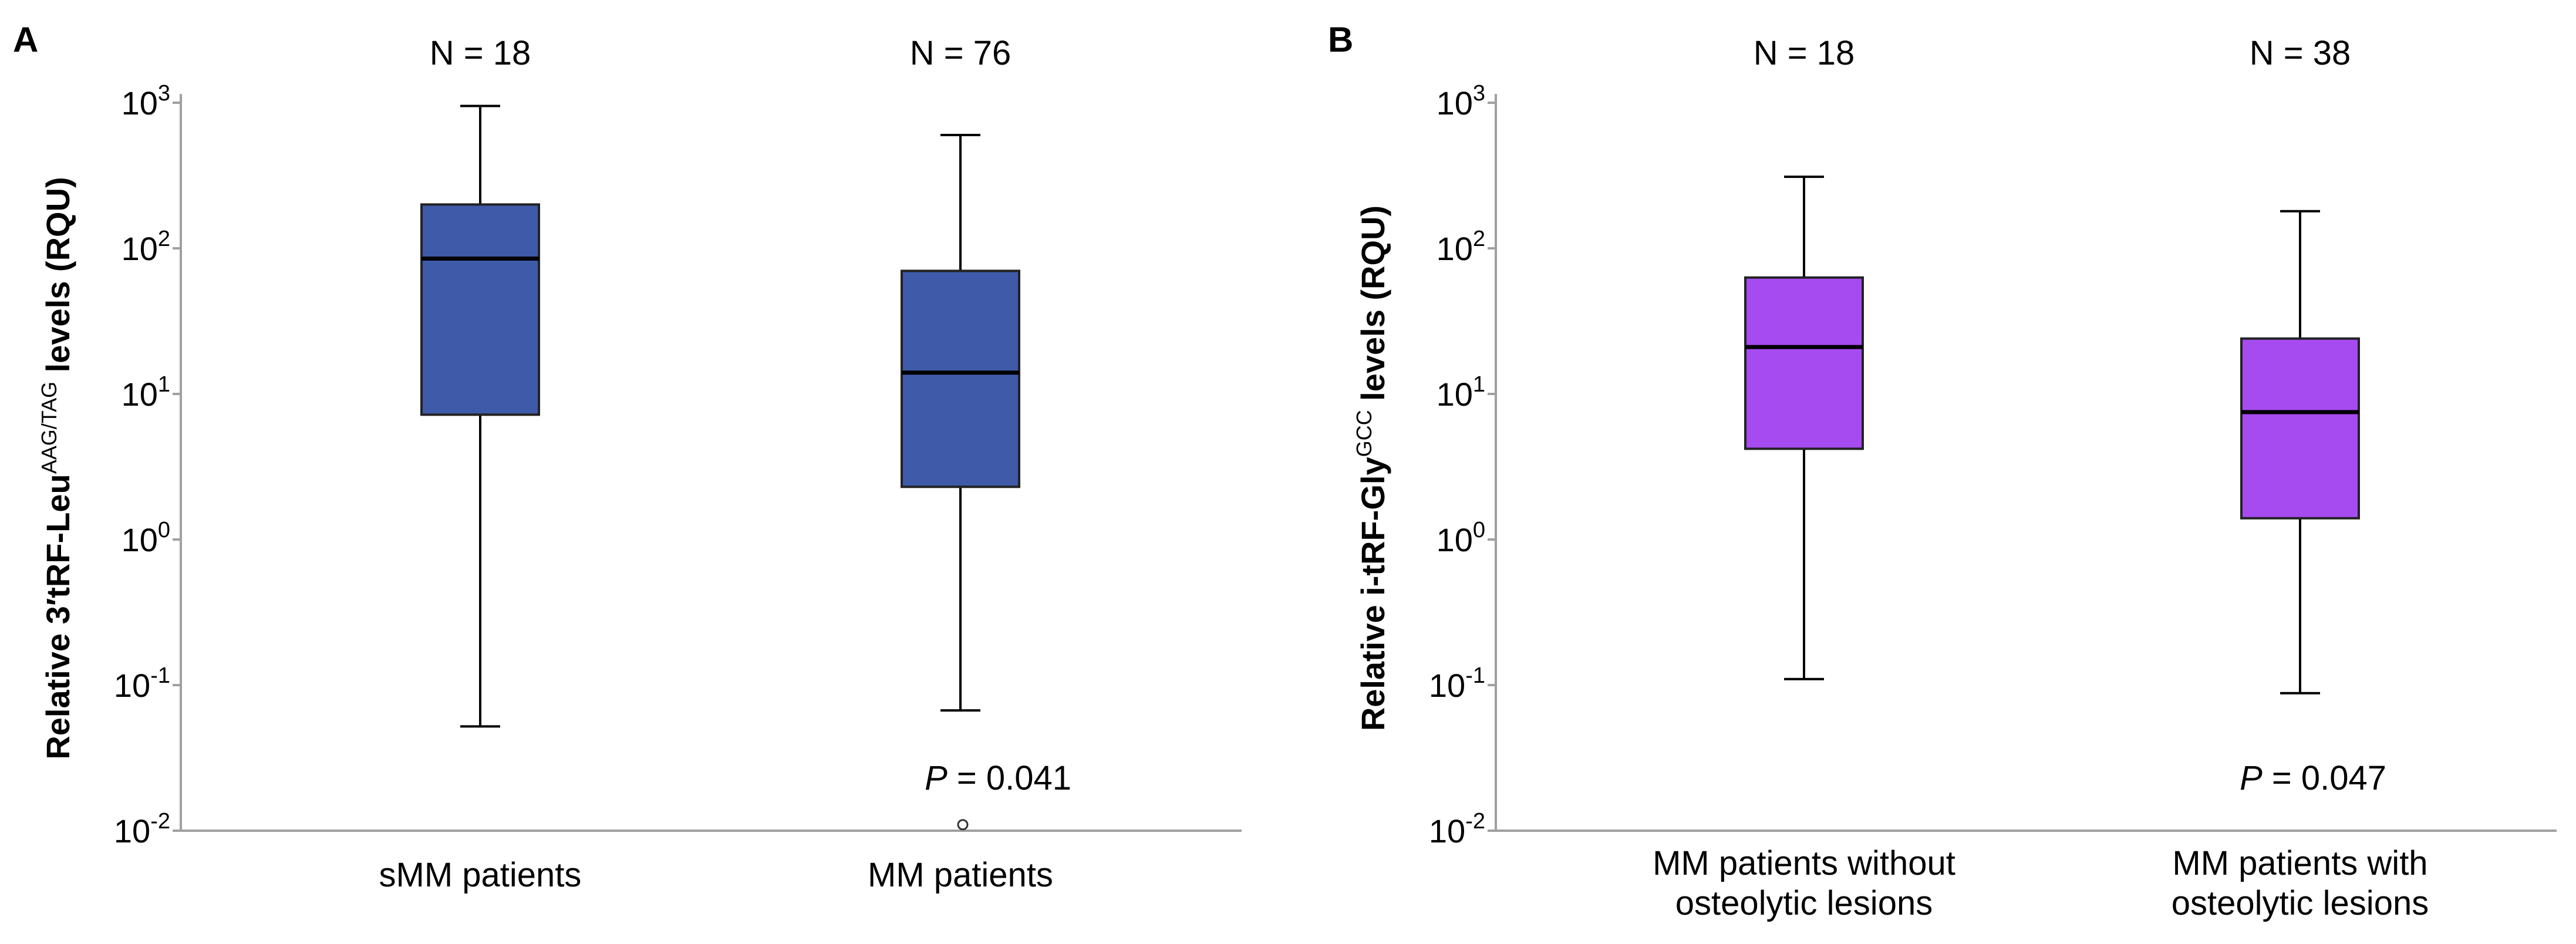 The height and width of the screenshot is (944, 2576). I want to click on box-group: N = 18 sMM patients, so click(481, 464).